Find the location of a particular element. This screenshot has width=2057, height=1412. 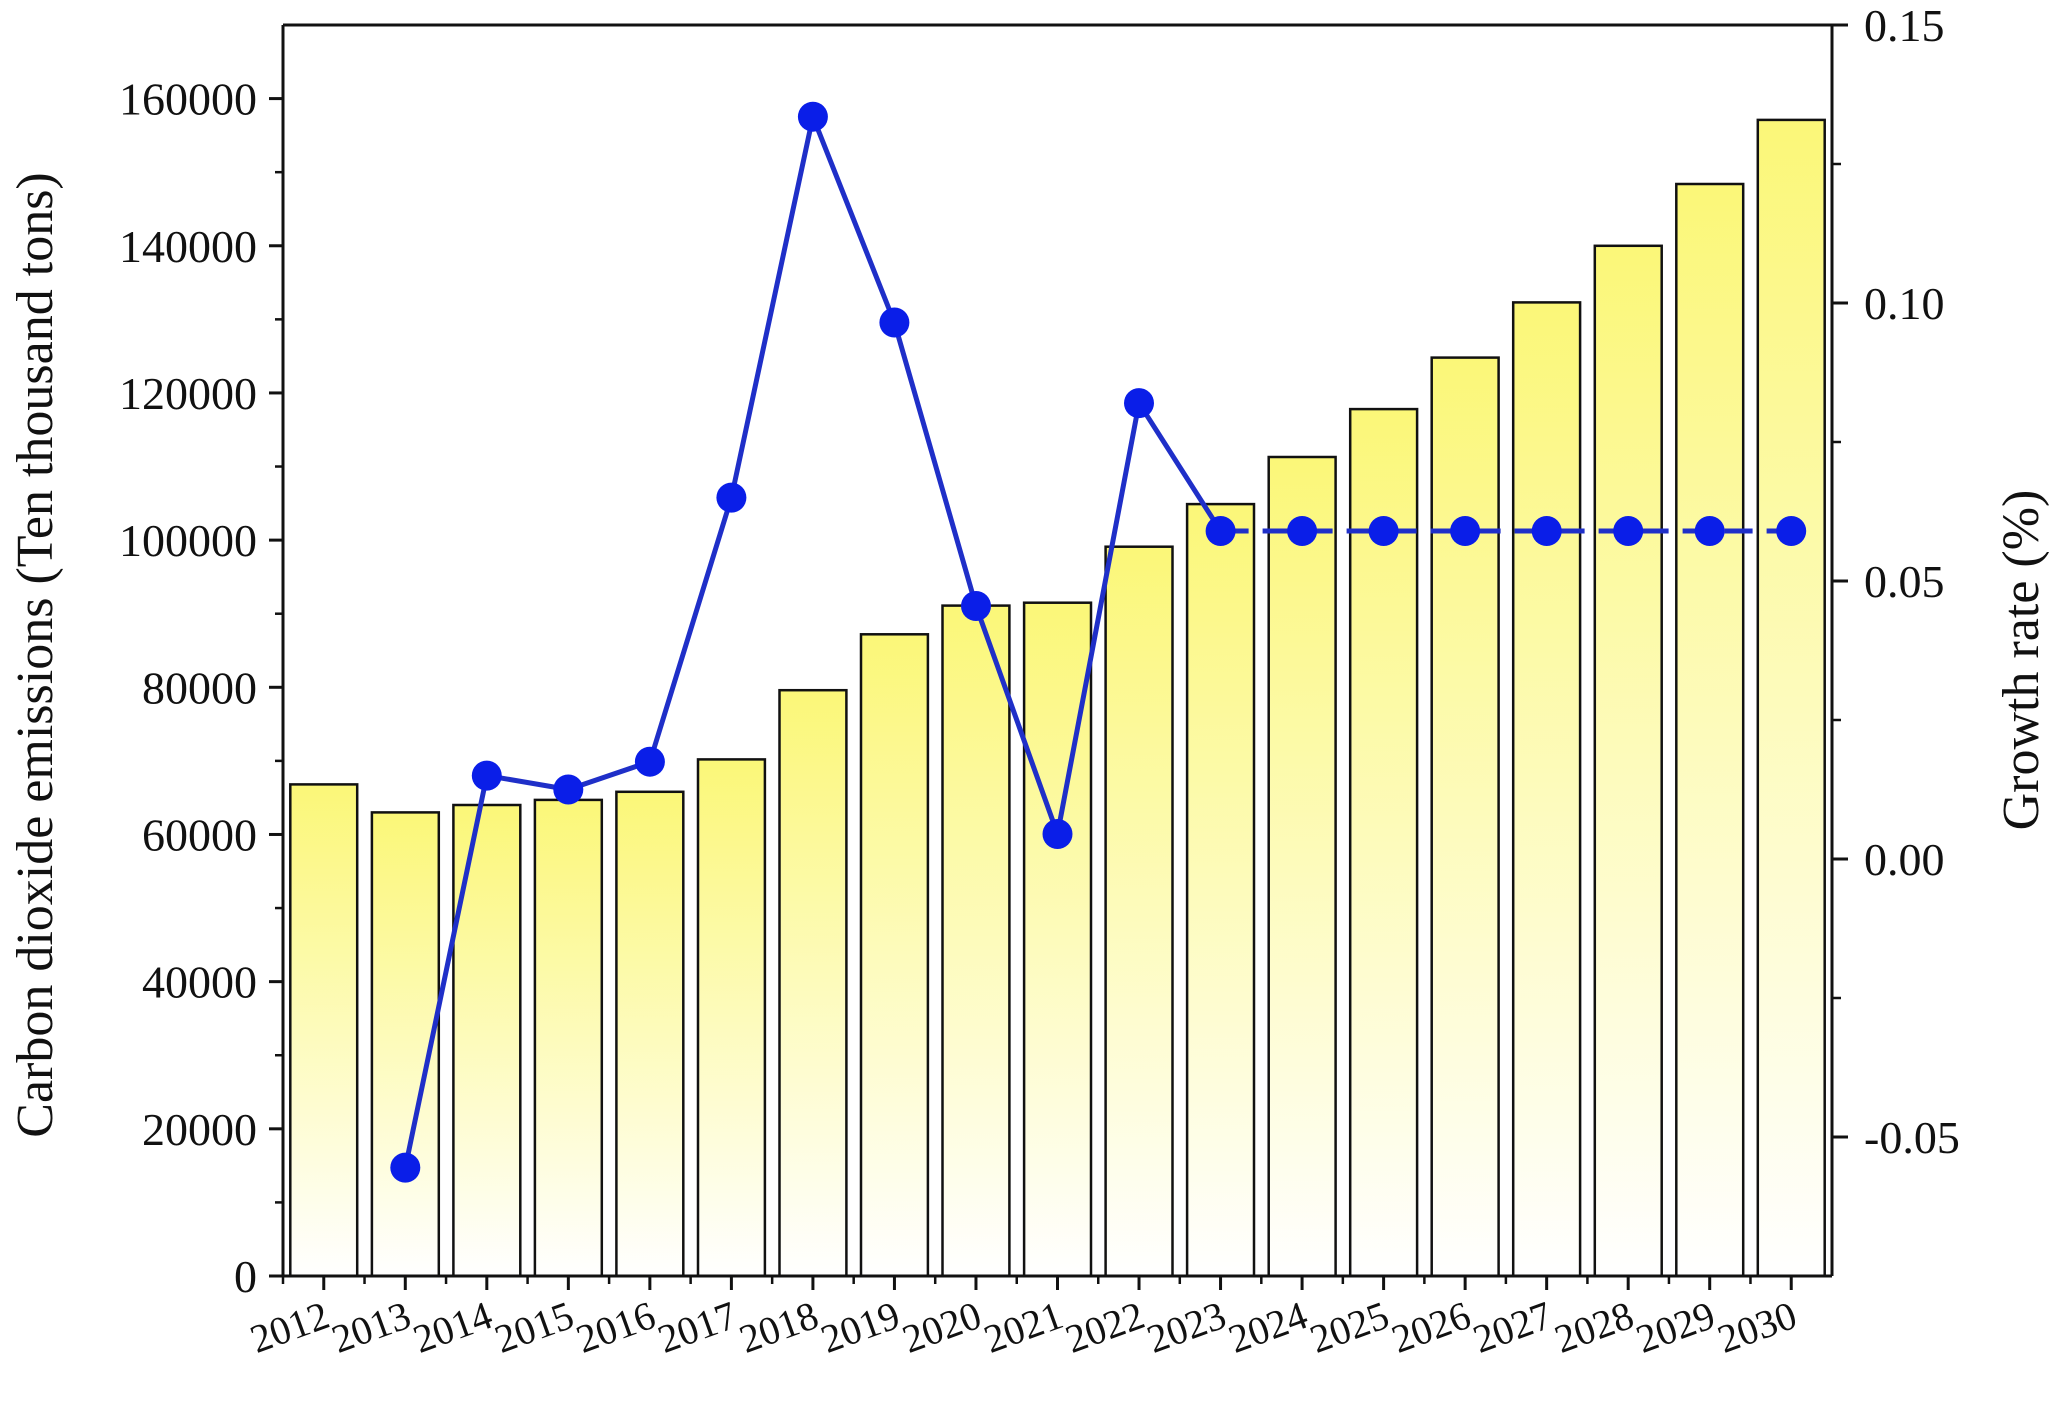

growth-point-2027 is located at coordinates (1546, 531).